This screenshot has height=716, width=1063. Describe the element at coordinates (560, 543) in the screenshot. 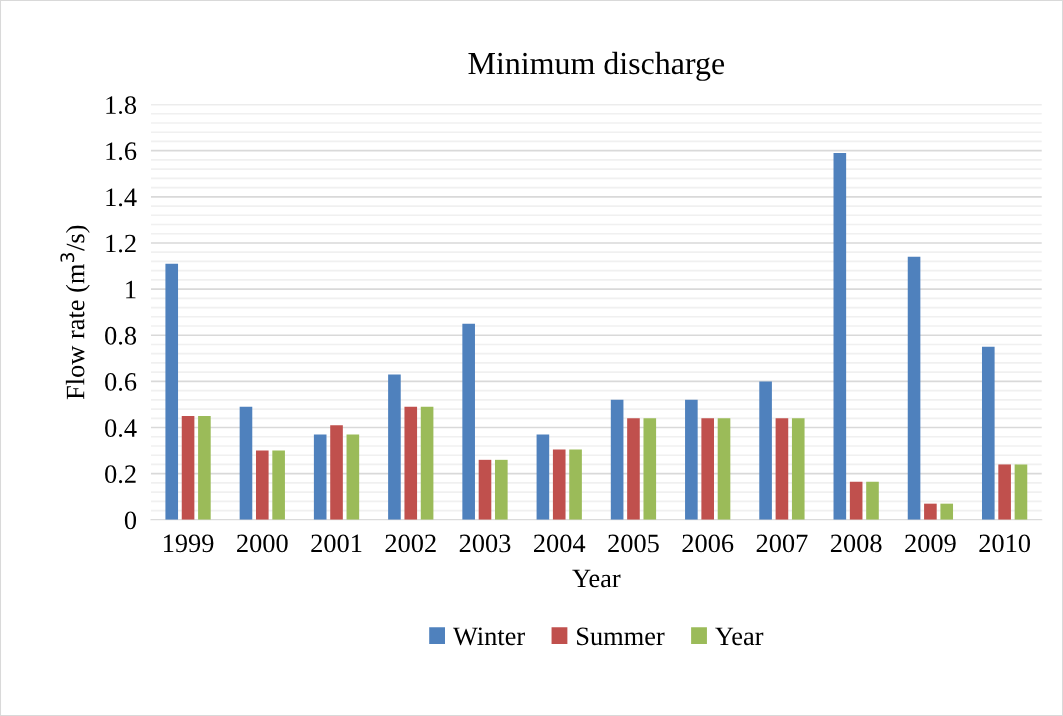

I see `x-tick-label: 2004` at that location.